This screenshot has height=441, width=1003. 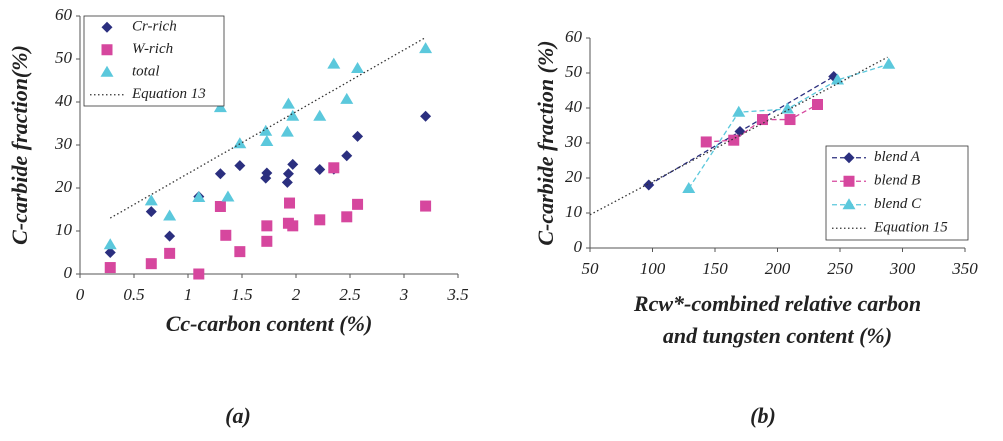 I want to click on x-tick-label: 100, so click(x=653, y=268).